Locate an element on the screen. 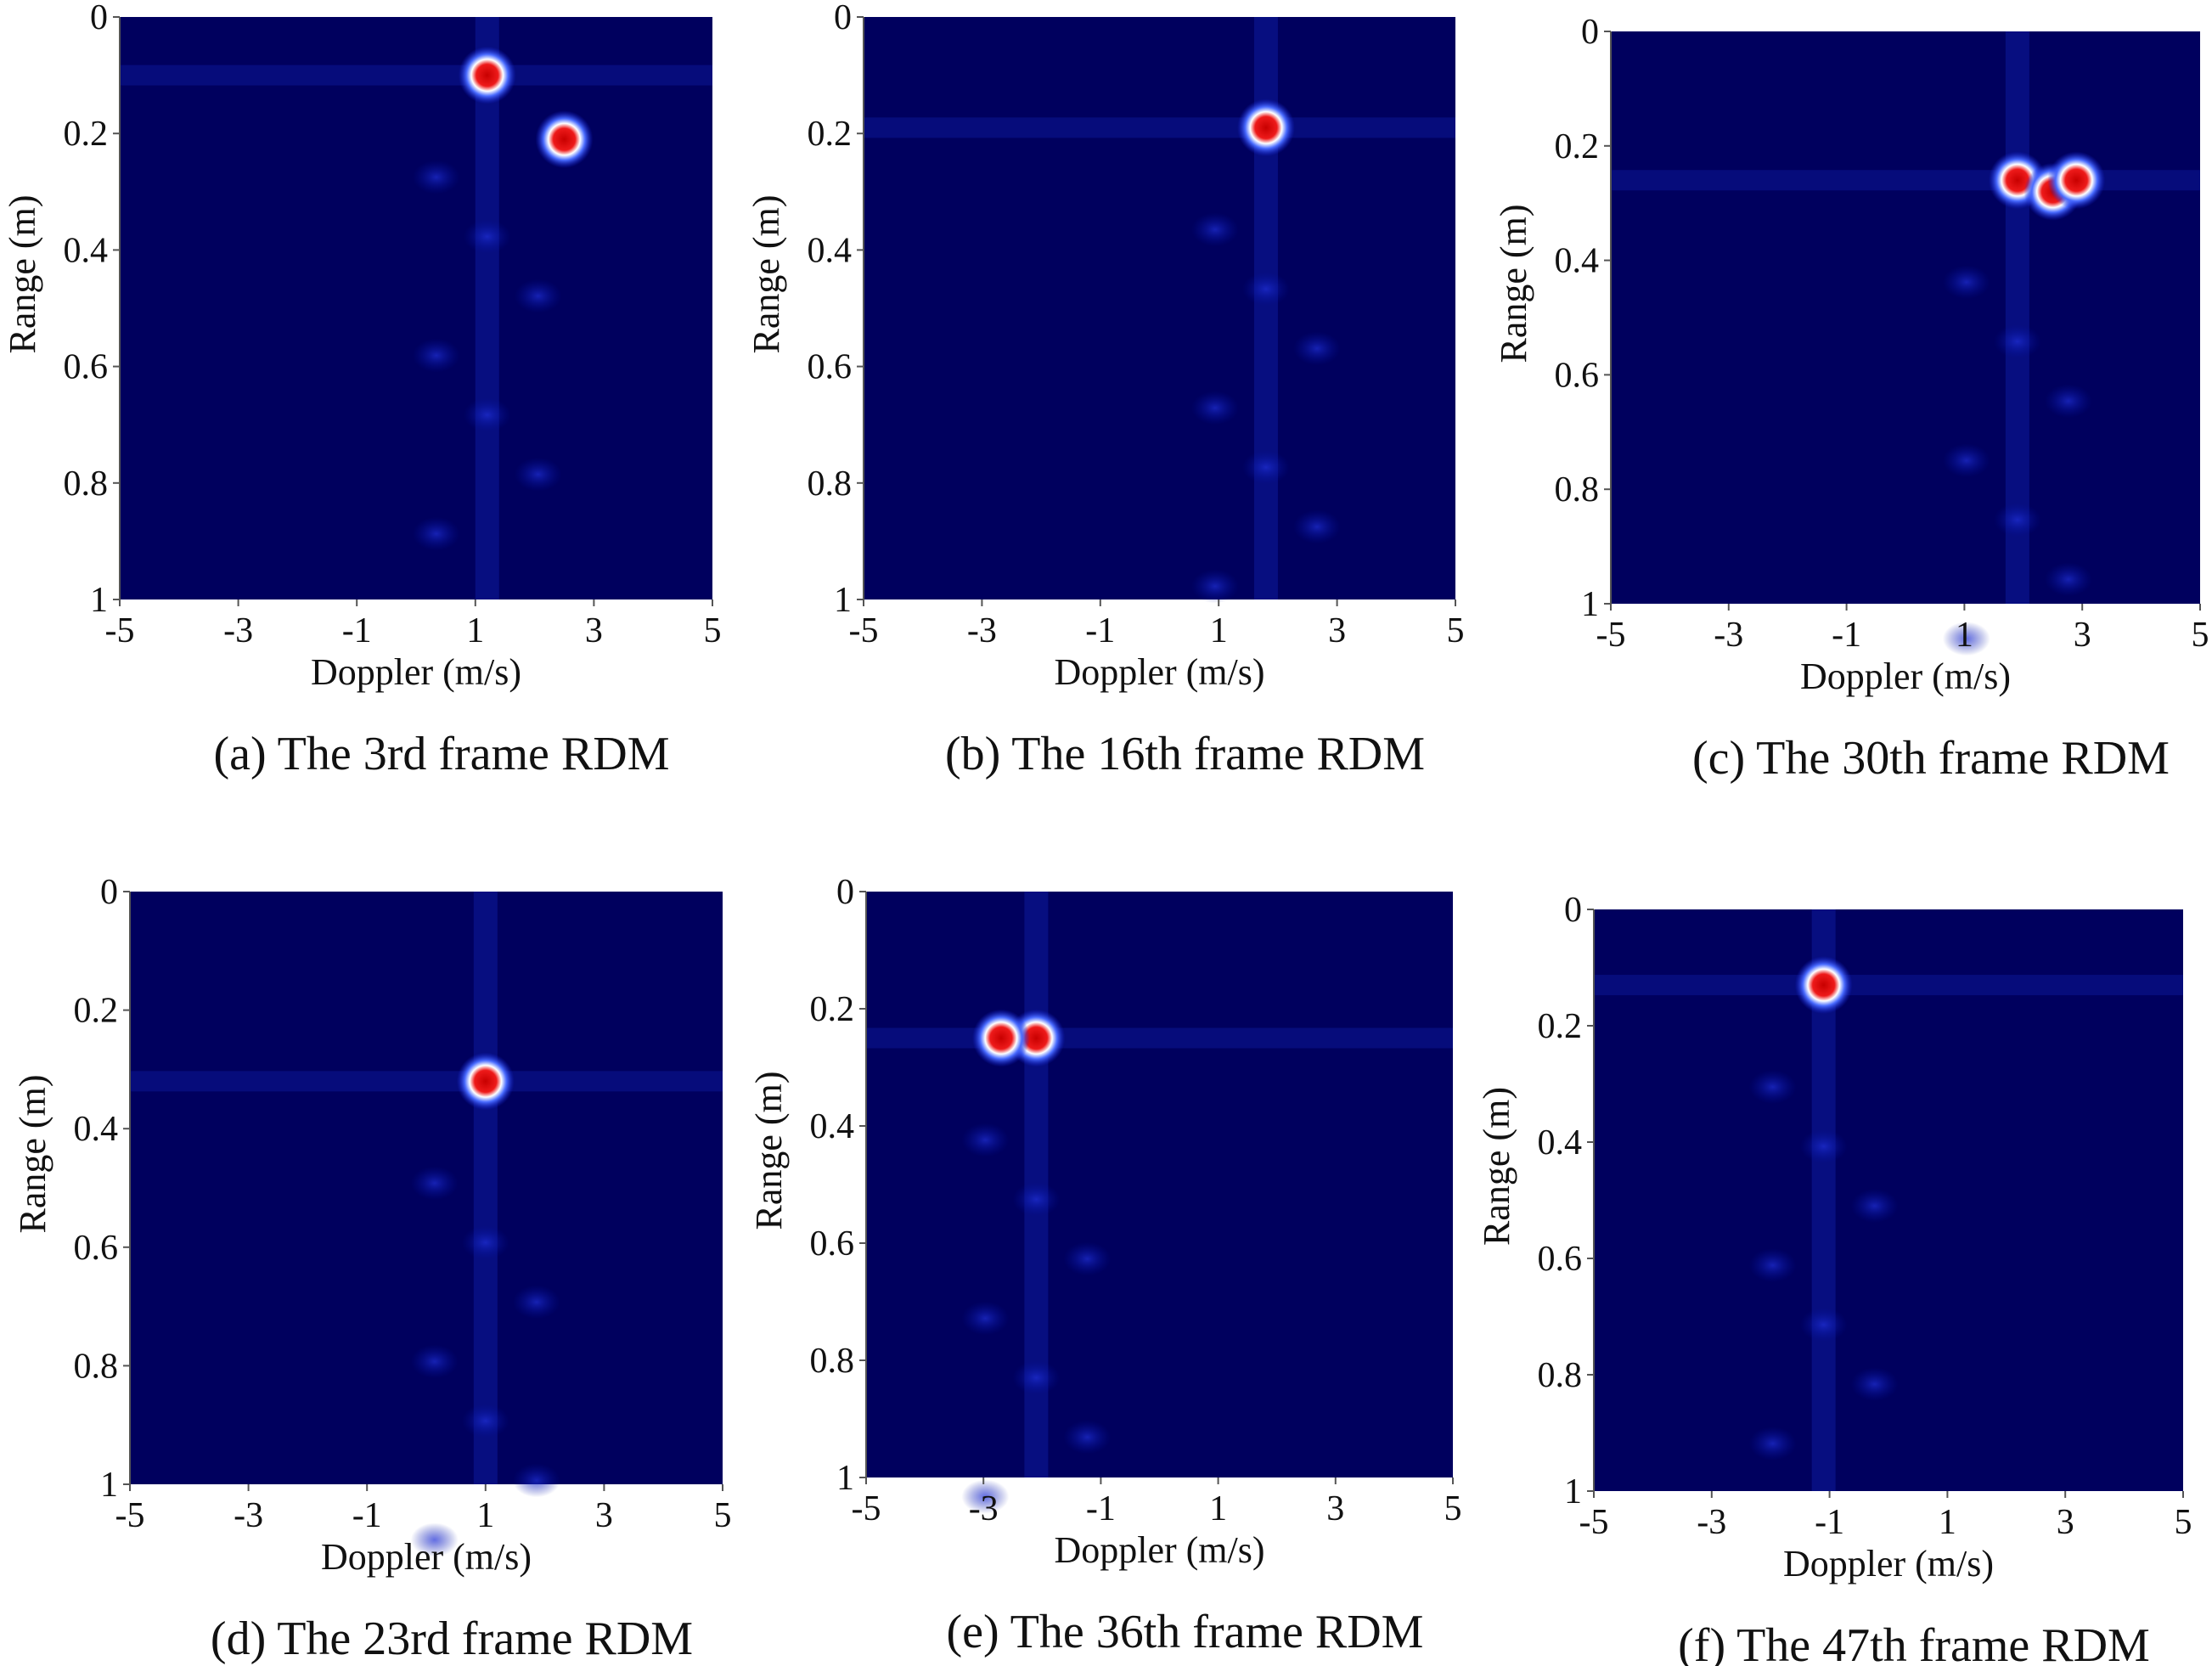 The image size is (2212, 1666). cross-vertical is located at coordinates (487, 308).